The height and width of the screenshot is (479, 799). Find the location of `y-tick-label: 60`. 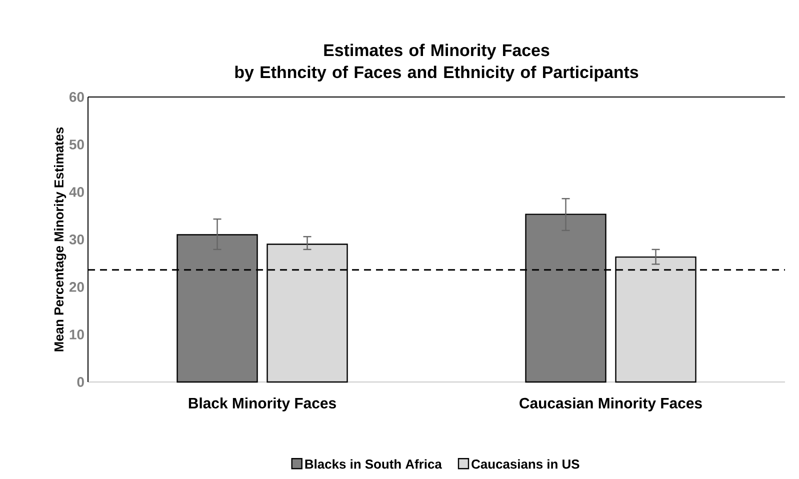

y-tick-label: 60 is located at coordinates (76, 97).